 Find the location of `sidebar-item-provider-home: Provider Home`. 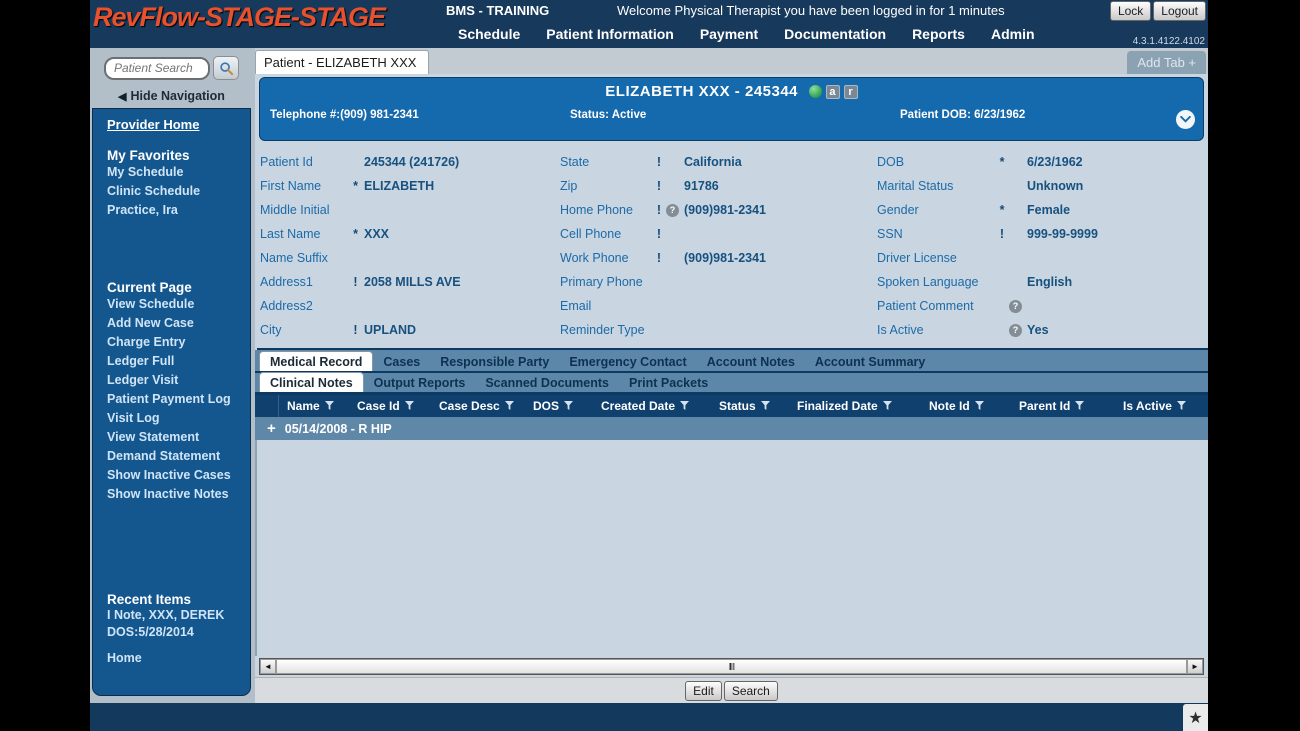

sidebar-item-provider-home: Provider Home is located at coordinates (153, 124).